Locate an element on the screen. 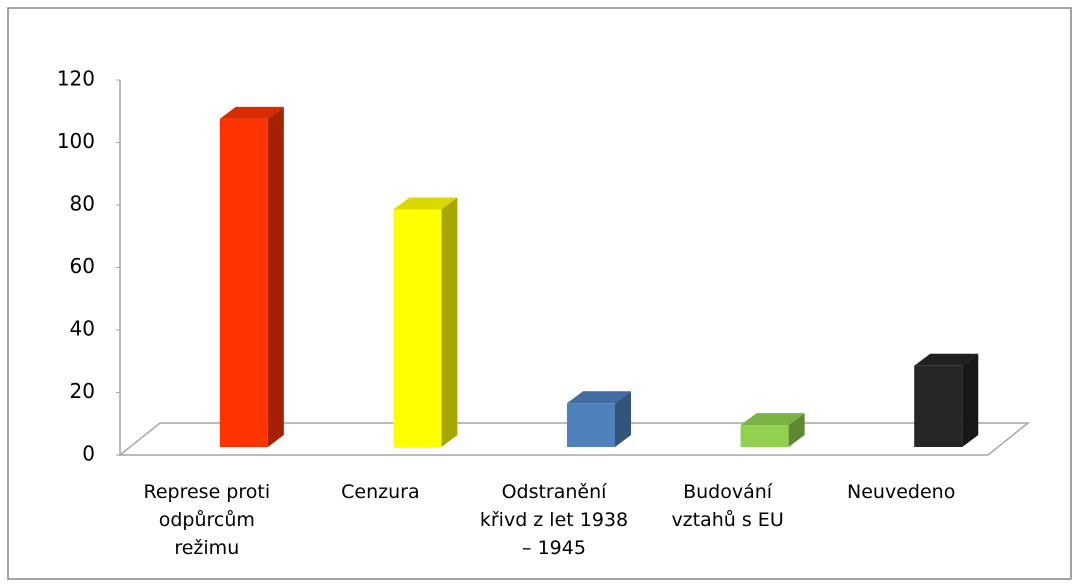 The width and height of the screenshot is (1079, 587). x-tick-label: Represe proti odpůrcům režimu is located at coordinates (207, 520).